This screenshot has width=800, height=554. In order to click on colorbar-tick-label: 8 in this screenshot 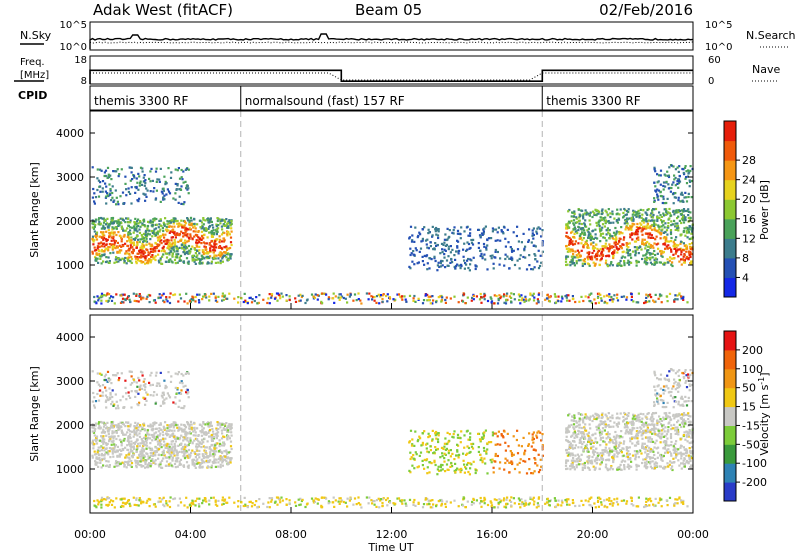, I will do `click(745, 258)`.